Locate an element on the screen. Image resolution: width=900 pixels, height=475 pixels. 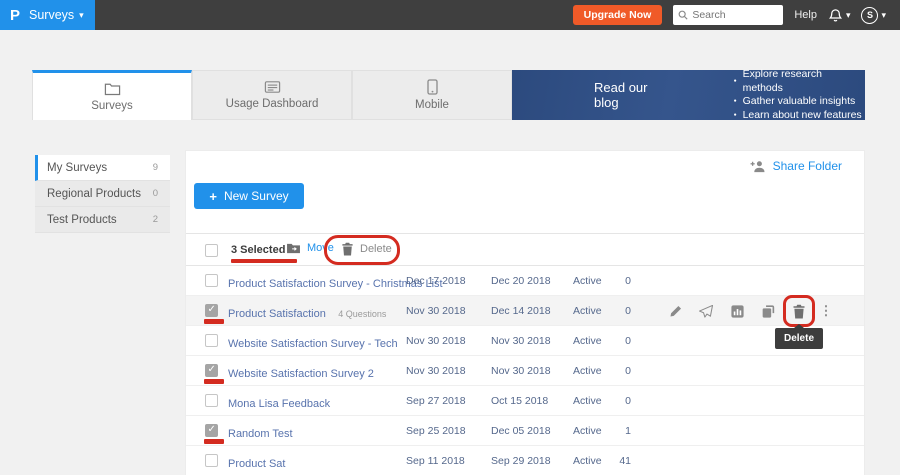
product-menu-label: Surveys is located at coordinates (52, 15).